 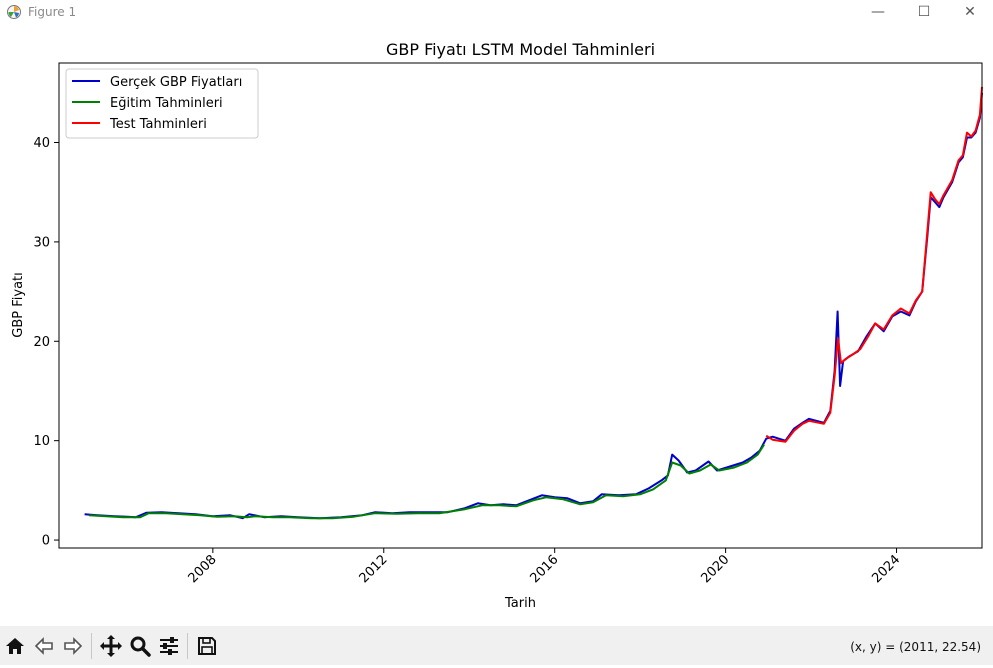 I want to click on home-icon, so click(x=15, y=645).